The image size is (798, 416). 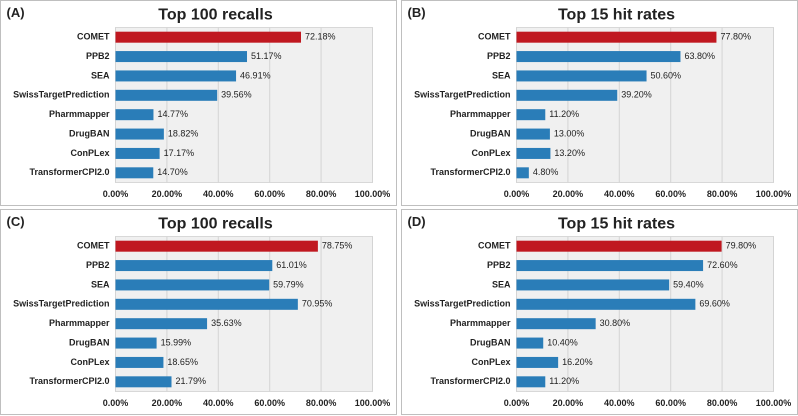 I want to click on value-label: 35.63%, so click(x=226, y=323).